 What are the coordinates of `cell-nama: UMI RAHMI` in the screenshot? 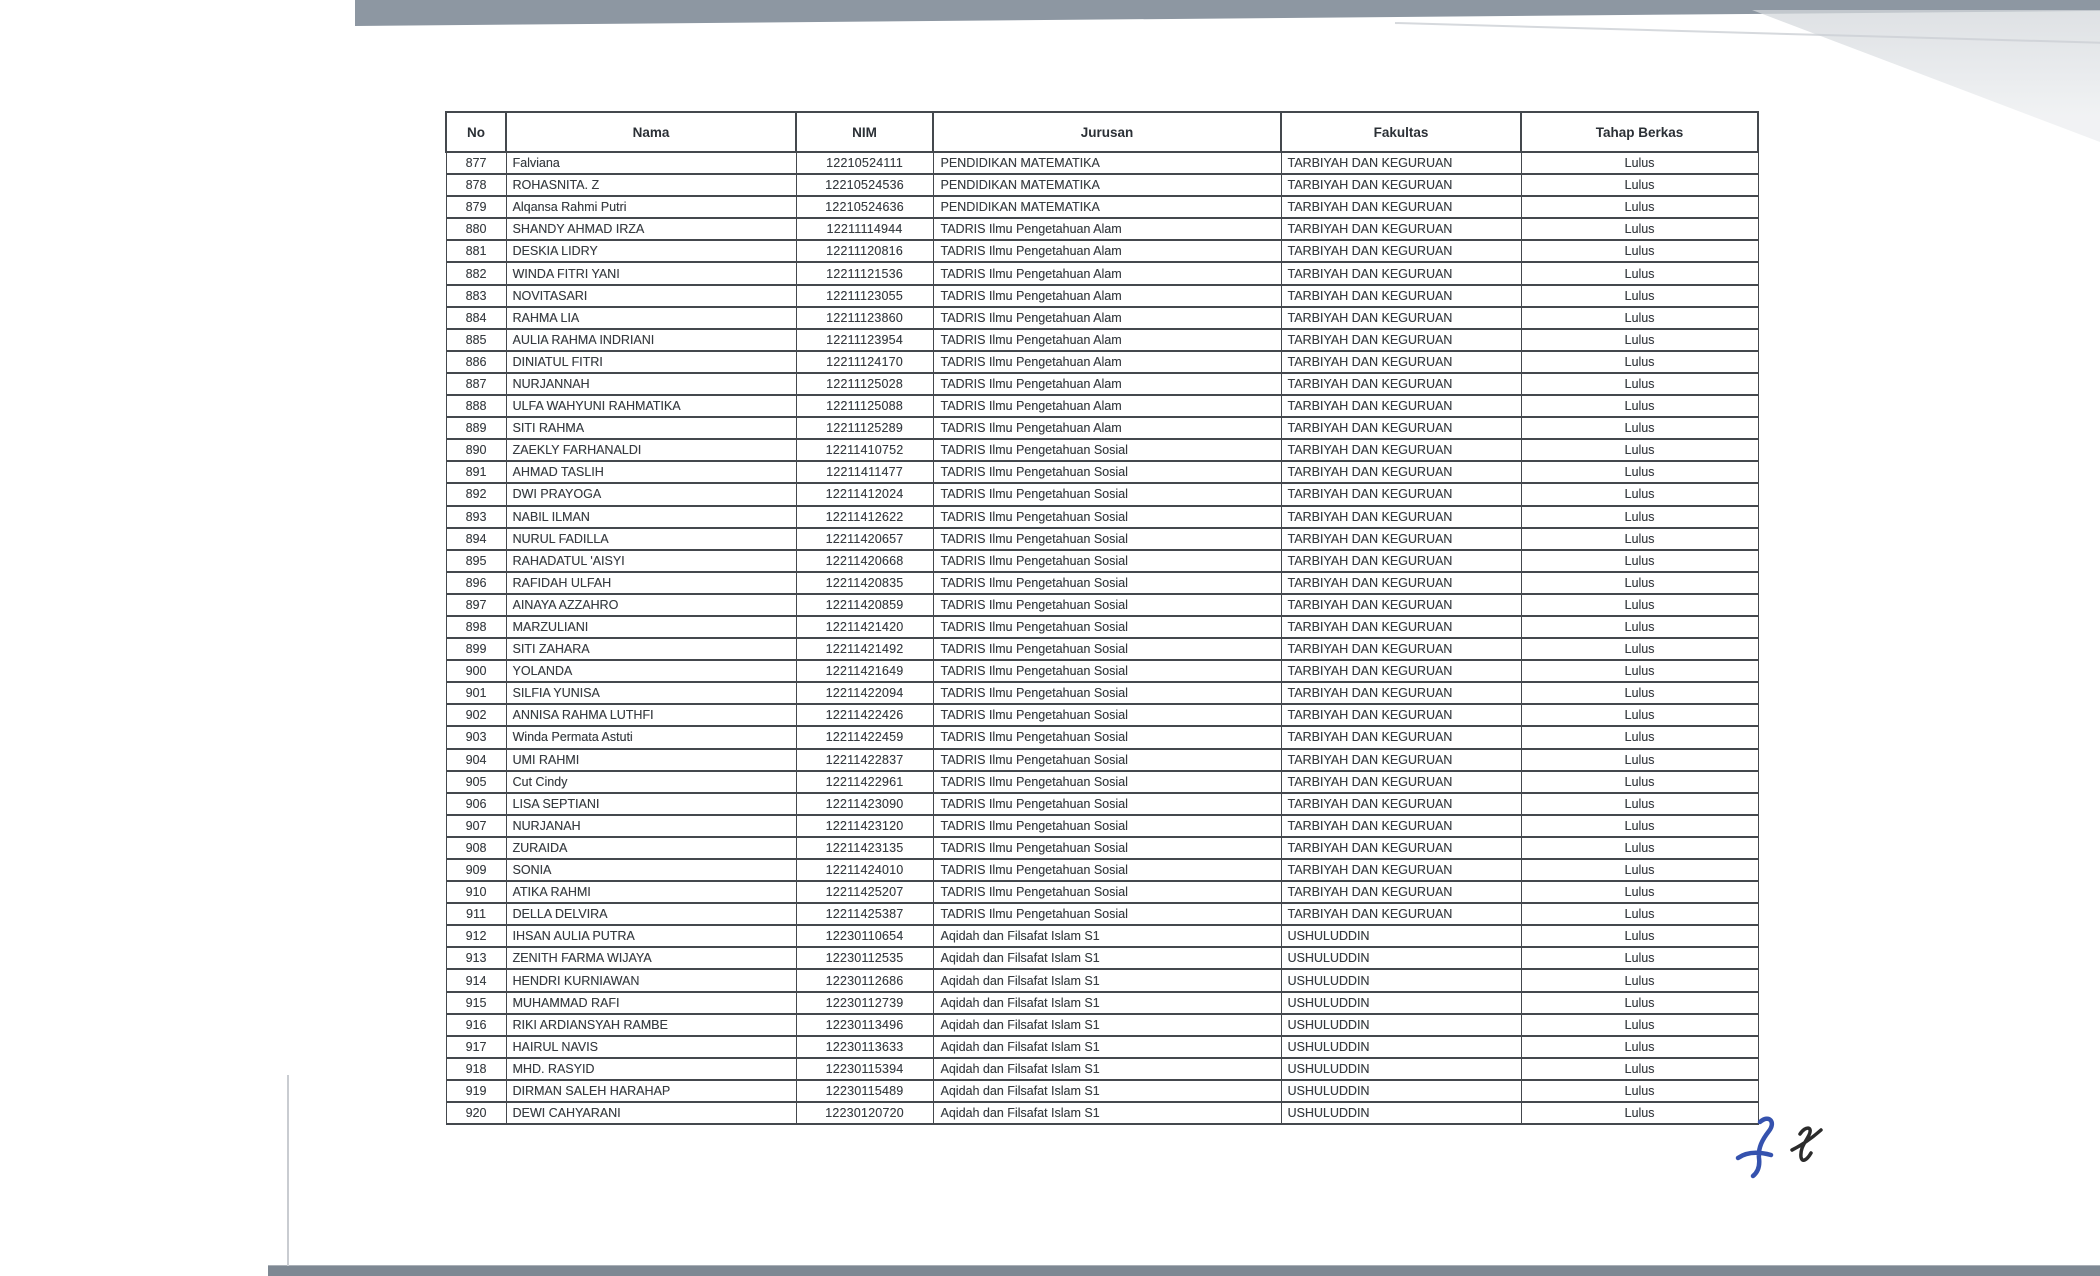 It's located at (651, 759).